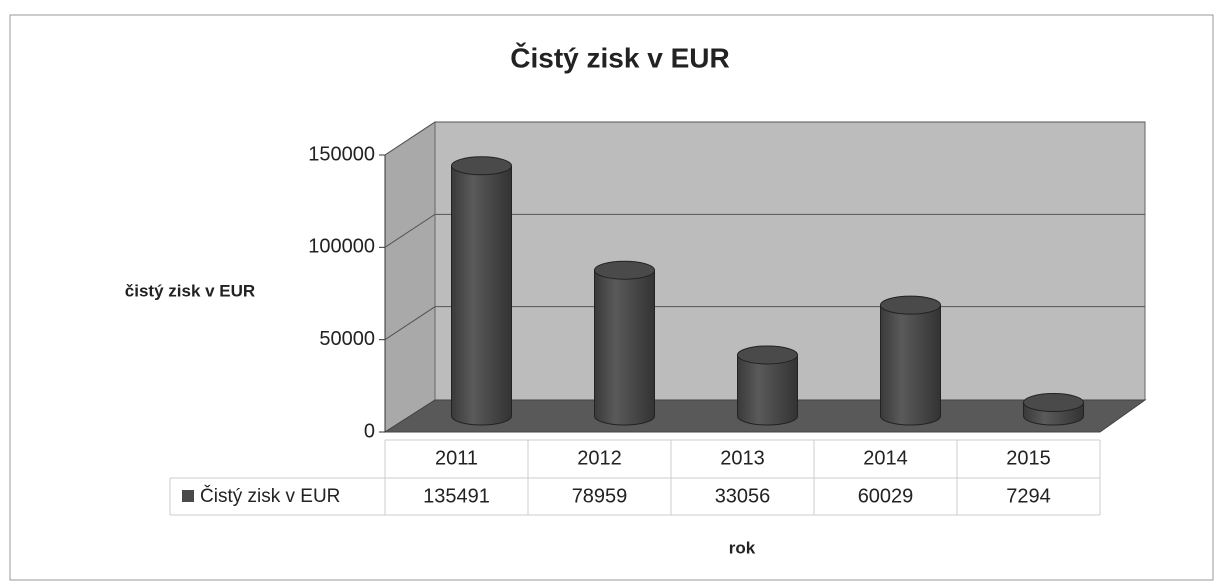 The height and width of the screenshot is (587, 1221). I want to click on table-value: 60029, so click(886, 496).